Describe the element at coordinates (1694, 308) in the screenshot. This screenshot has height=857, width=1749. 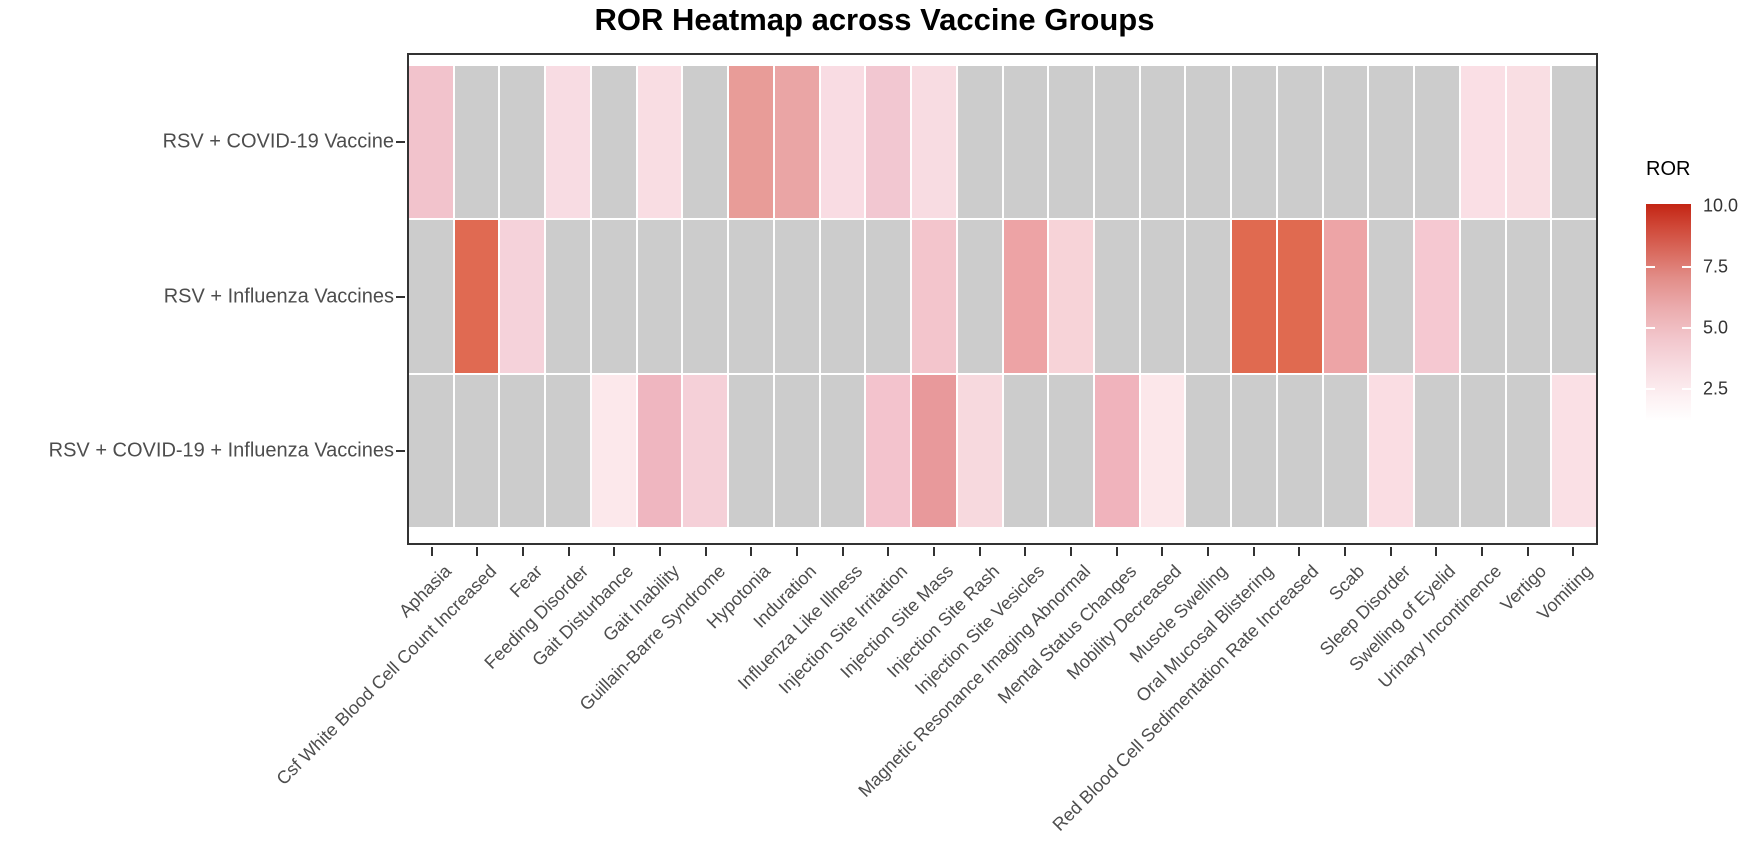
I see `legend: ROR 10.0 7.5 5.0 2.5` at that location.